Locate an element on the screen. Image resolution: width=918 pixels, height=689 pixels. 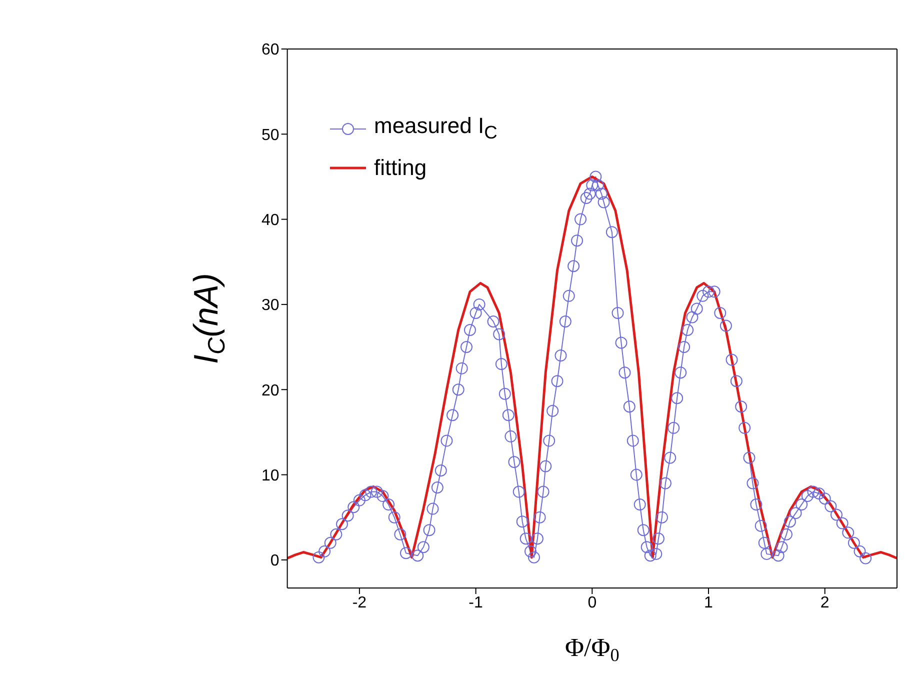
x-tick-label: 2 is located at coordinates (825, 603).